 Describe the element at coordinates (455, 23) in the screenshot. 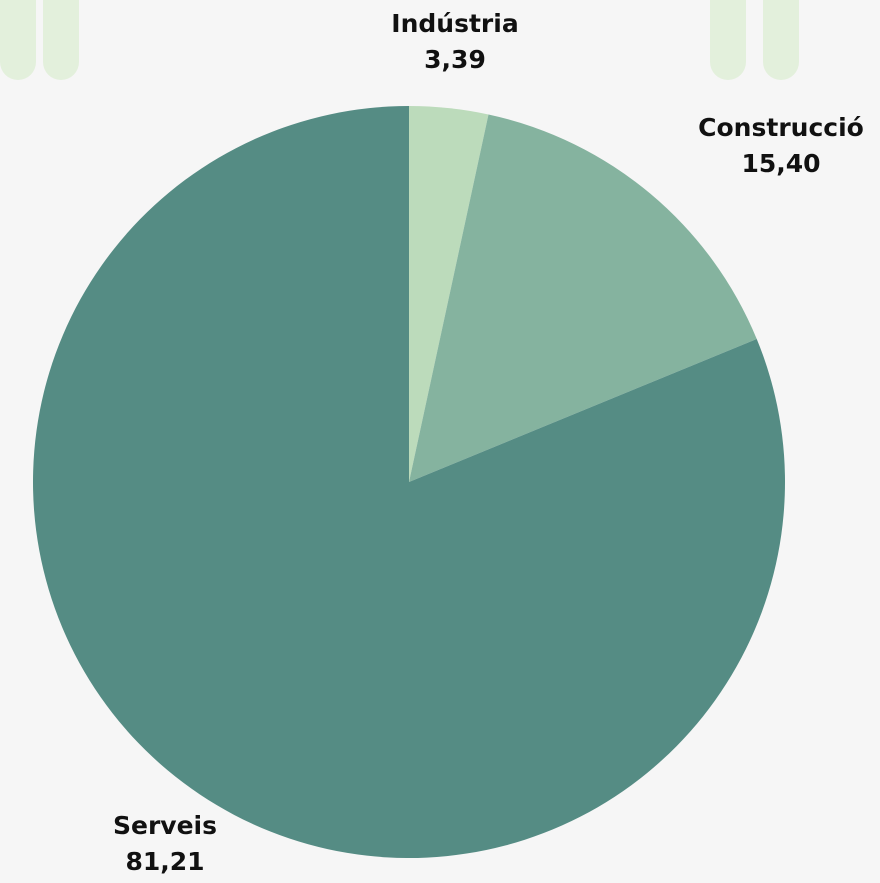

I see `slice-label-name: Indústria` at that location.